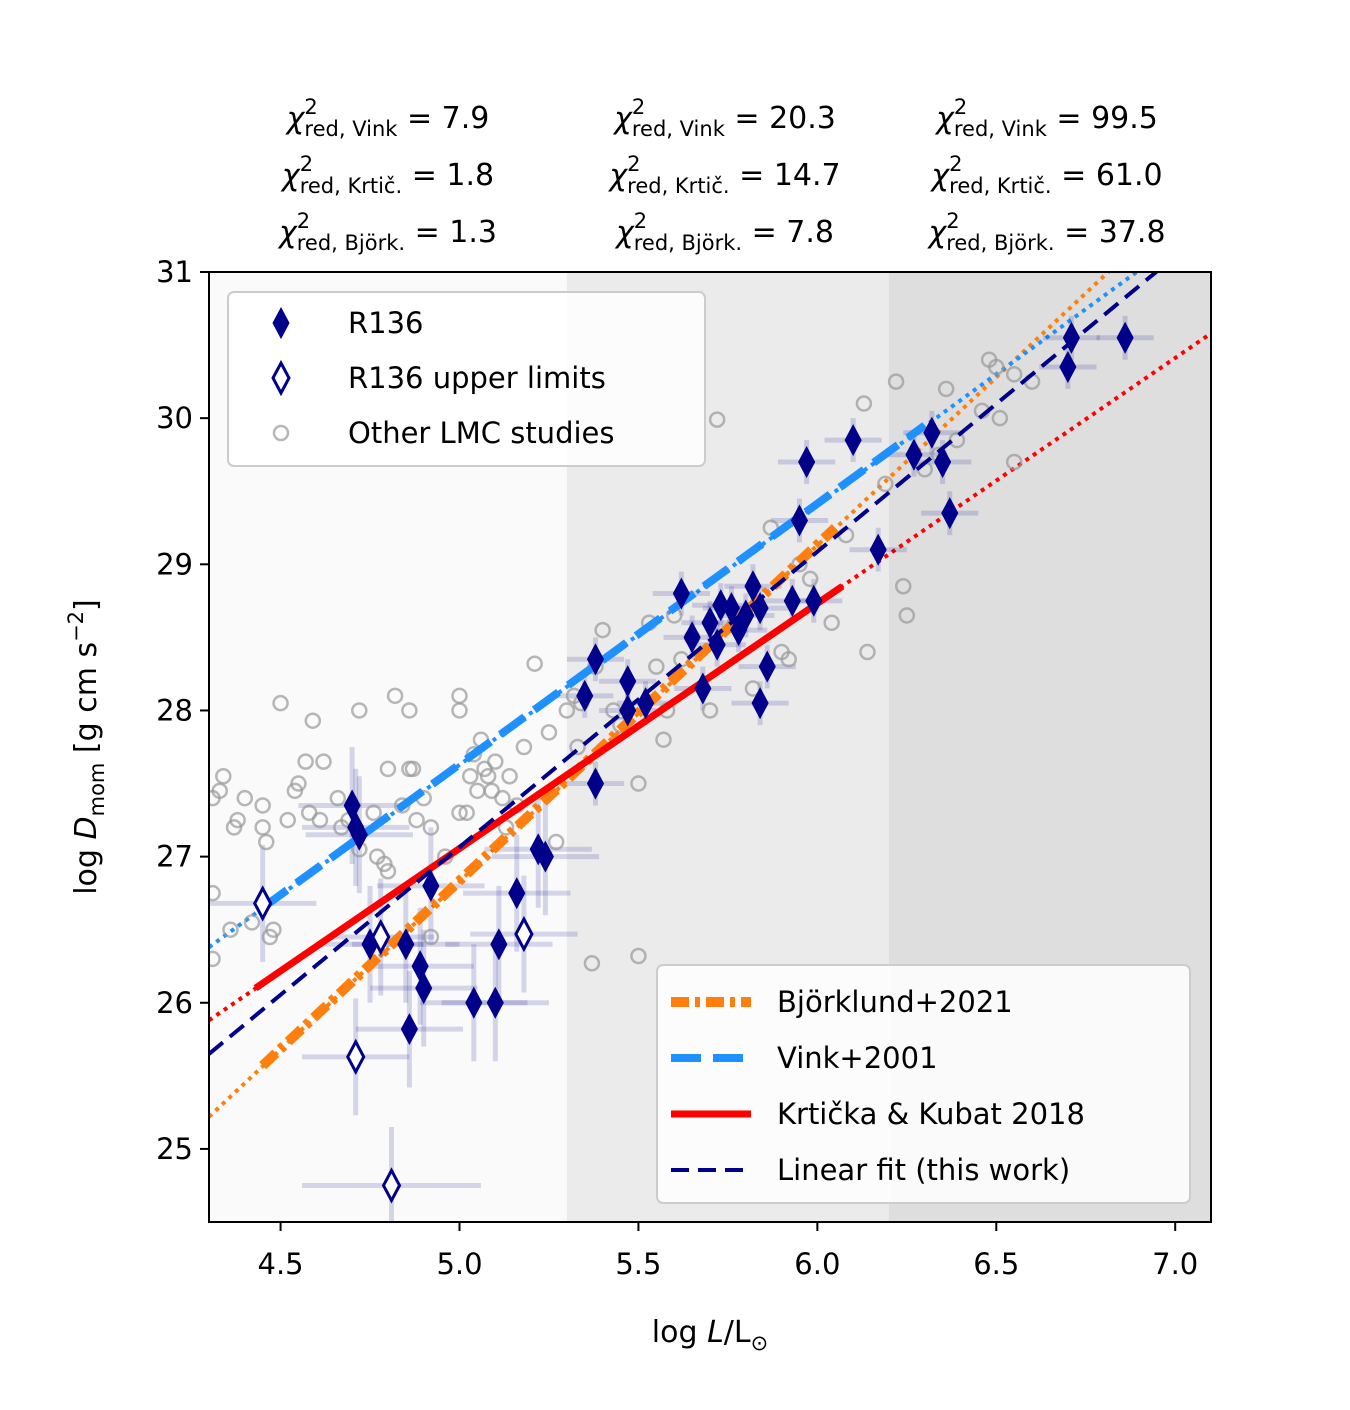  I want to click on y-tick-label: 29, so click(174, 564).